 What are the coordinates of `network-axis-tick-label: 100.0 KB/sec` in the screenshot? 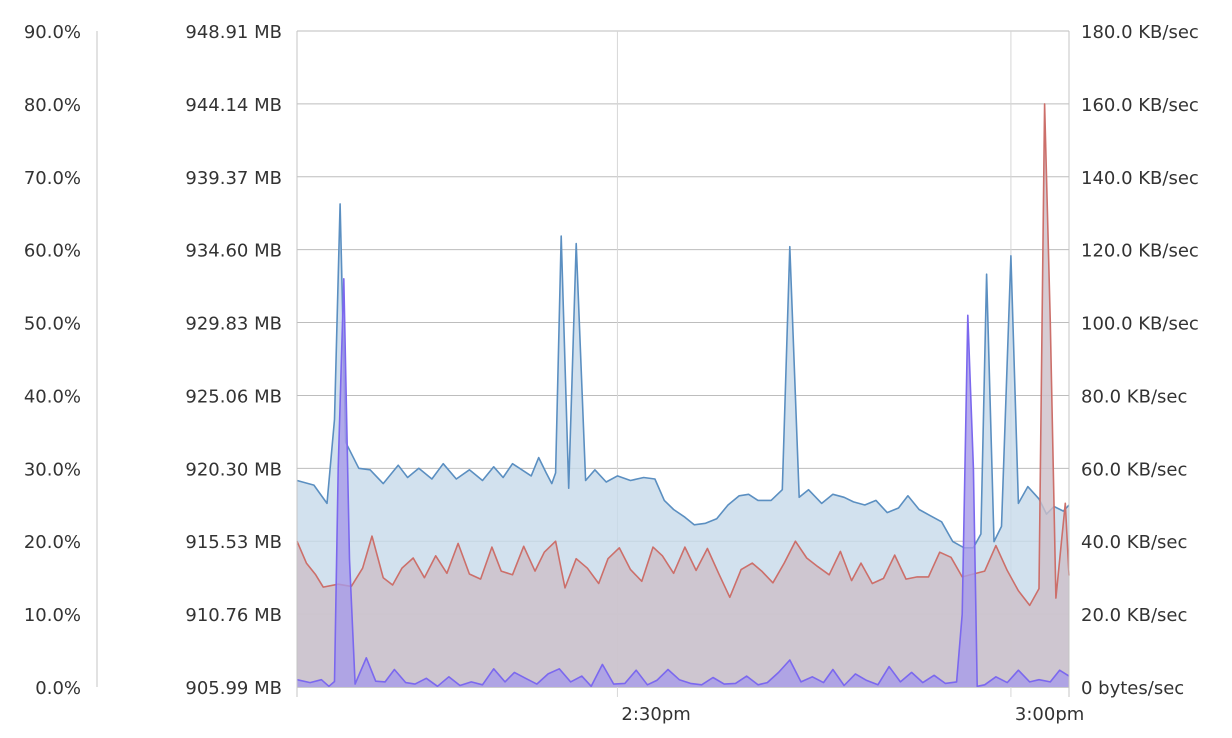 It's located at (1140, 324).